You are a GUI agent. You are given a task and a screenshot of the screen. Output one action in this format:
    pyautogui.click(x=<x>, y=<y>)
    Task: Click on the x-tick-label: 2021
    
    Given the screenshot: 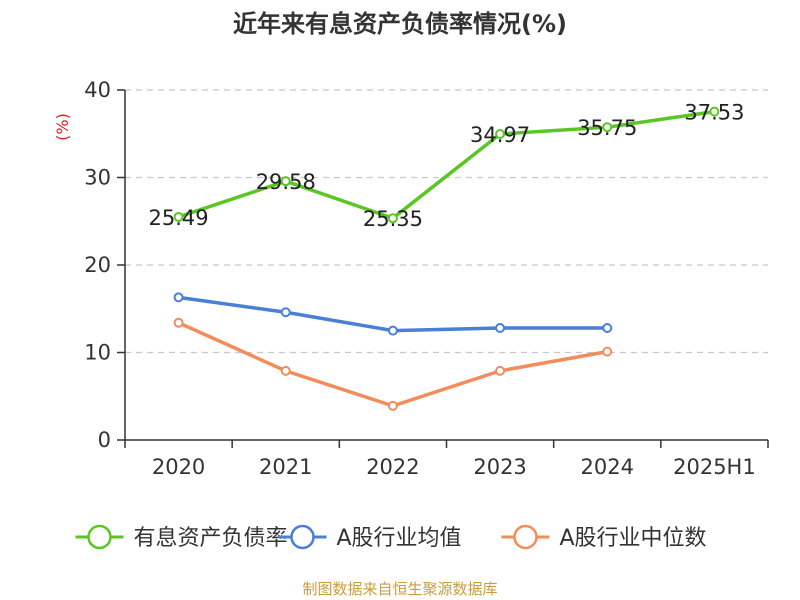 What is the action you would take?
    pyautogui.click(x=285, y=467)
    